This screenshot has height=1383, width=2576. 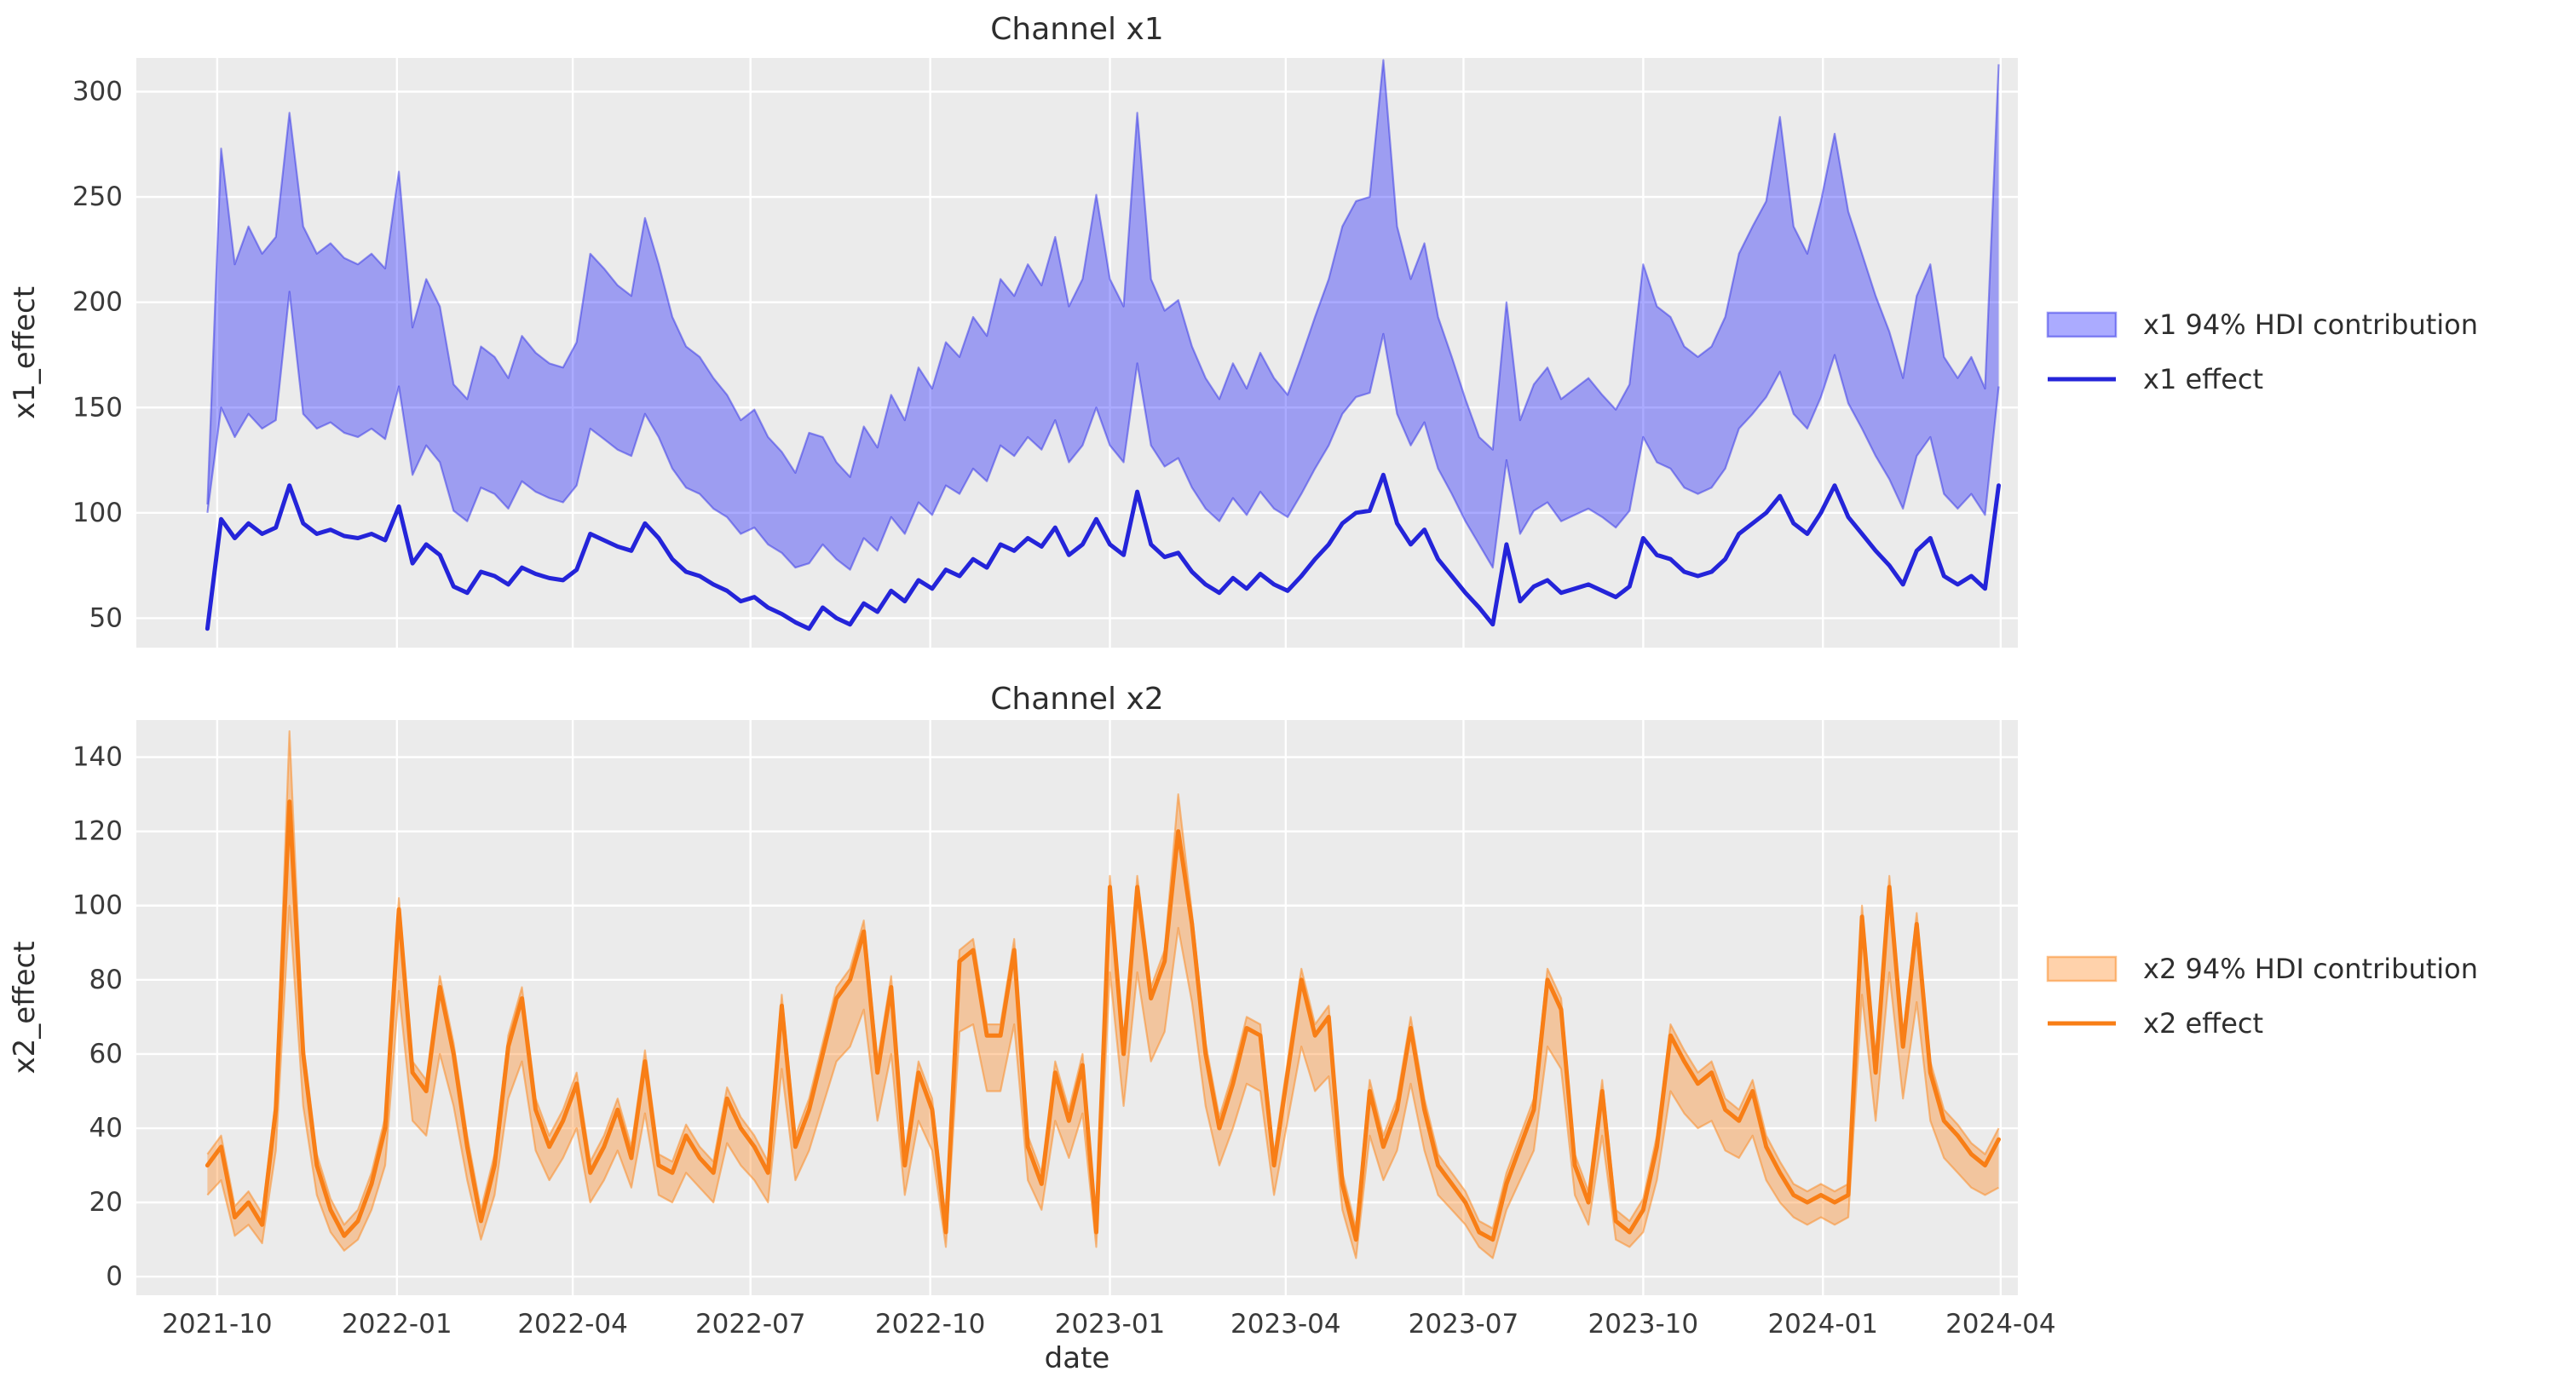 I want to click on y-tick-label: 0, so click(x=114, y=1276).